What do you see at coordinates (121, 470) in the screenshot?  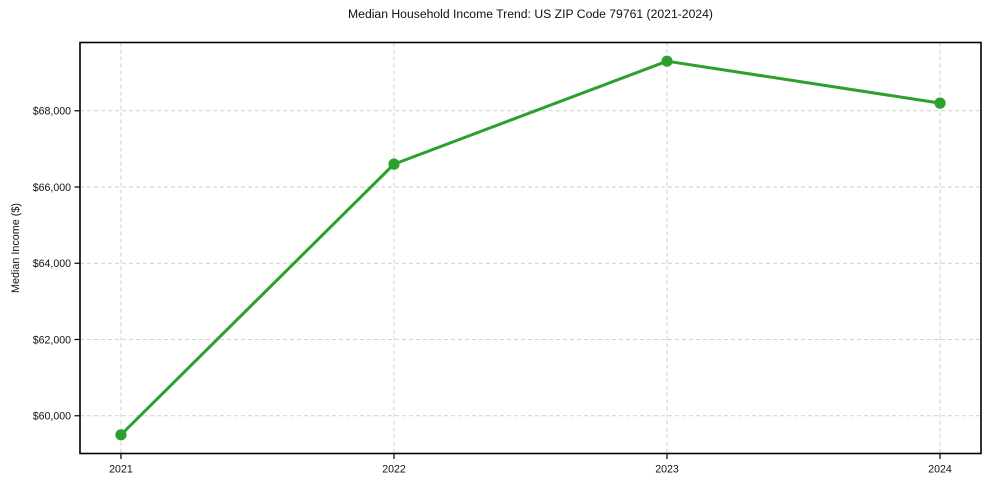 I see `x-tick-label: 2021` at bounding box center [121, 470].